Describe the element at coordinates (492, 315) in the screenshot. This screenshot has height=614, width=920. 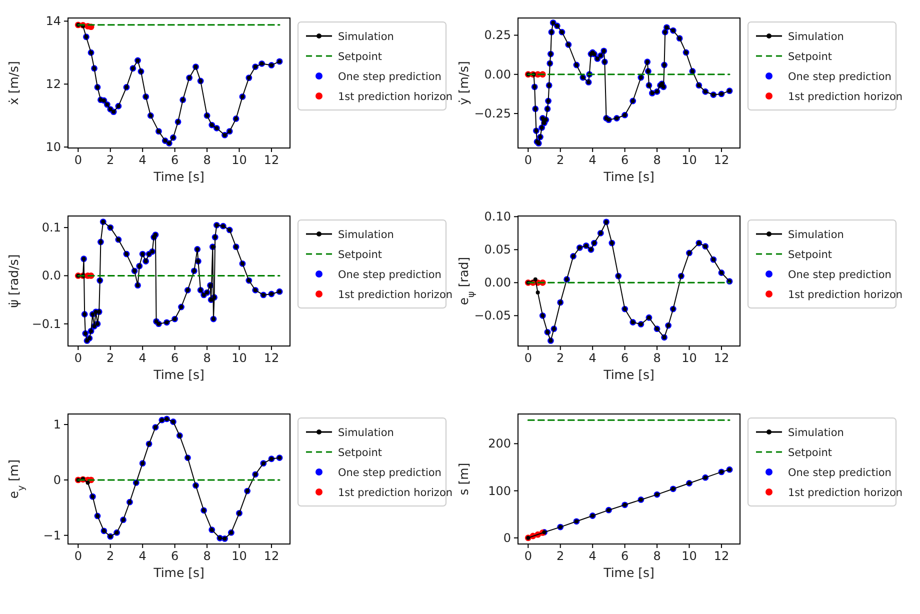
I see `y-tick-label: −0.05` at that location.